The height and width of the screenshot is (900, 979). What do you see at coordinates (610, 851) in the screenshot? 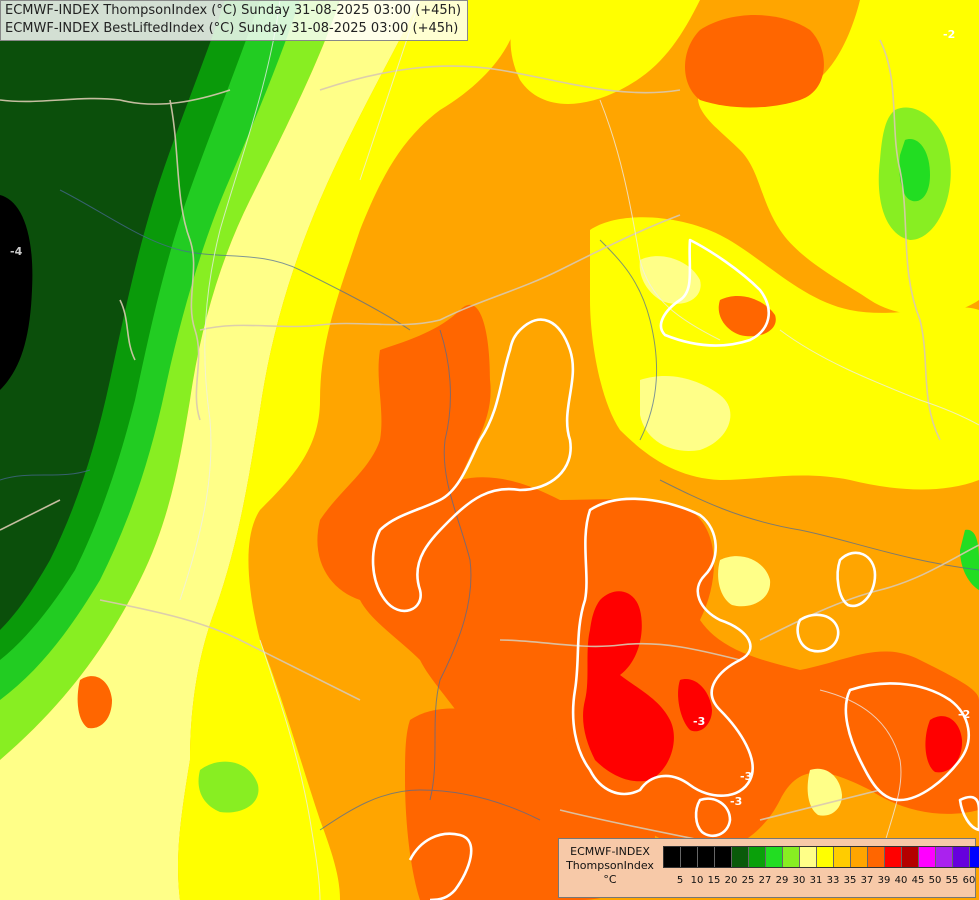
I see `legend-model: ECMWF-INDEX` at bounding box center [610, 851].